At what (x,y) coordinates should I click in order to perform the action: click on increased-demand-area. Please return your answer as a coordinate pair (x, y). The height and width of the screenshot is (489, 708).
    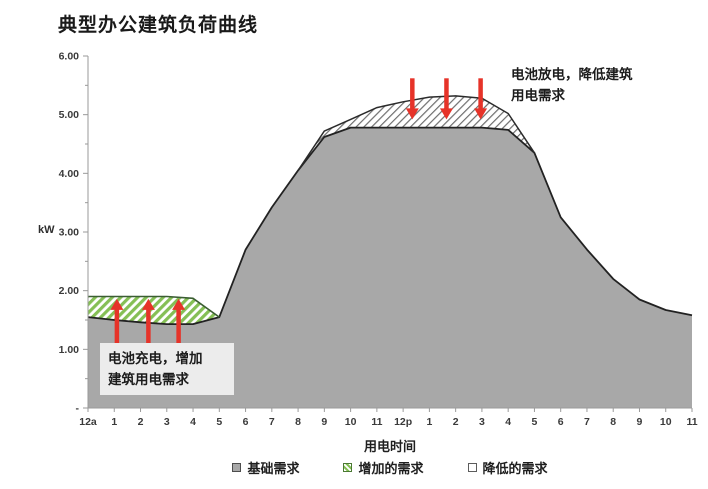
    Looking at the image, I should click on (154, 310).